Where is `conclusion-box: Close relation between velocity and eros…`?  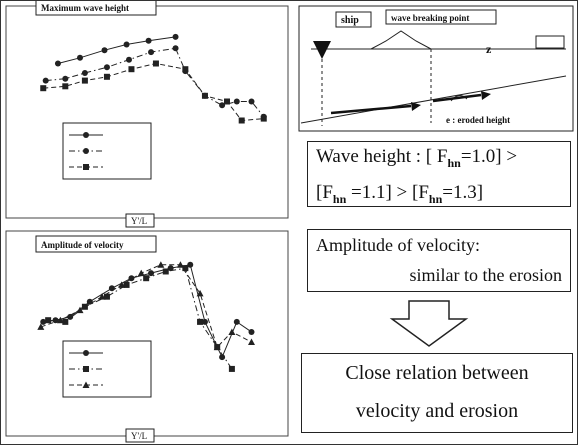
conclusion-box: Close relation between velocity and eros… is located at coordinates (437, 393).